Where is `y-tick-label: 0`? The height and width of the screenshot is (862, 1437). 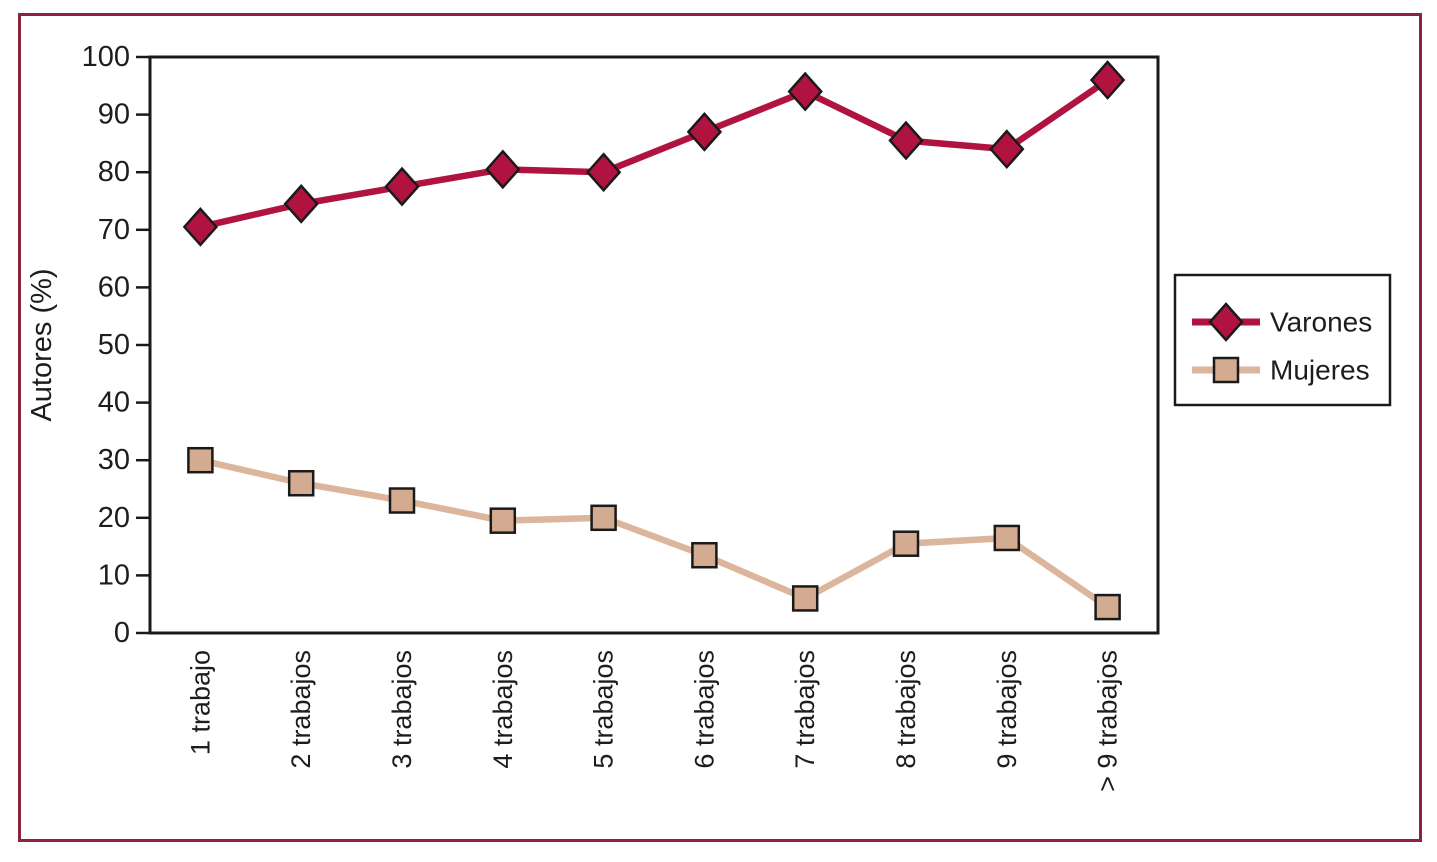
y-tick-label: 0 is located at coordinates (122, 633).